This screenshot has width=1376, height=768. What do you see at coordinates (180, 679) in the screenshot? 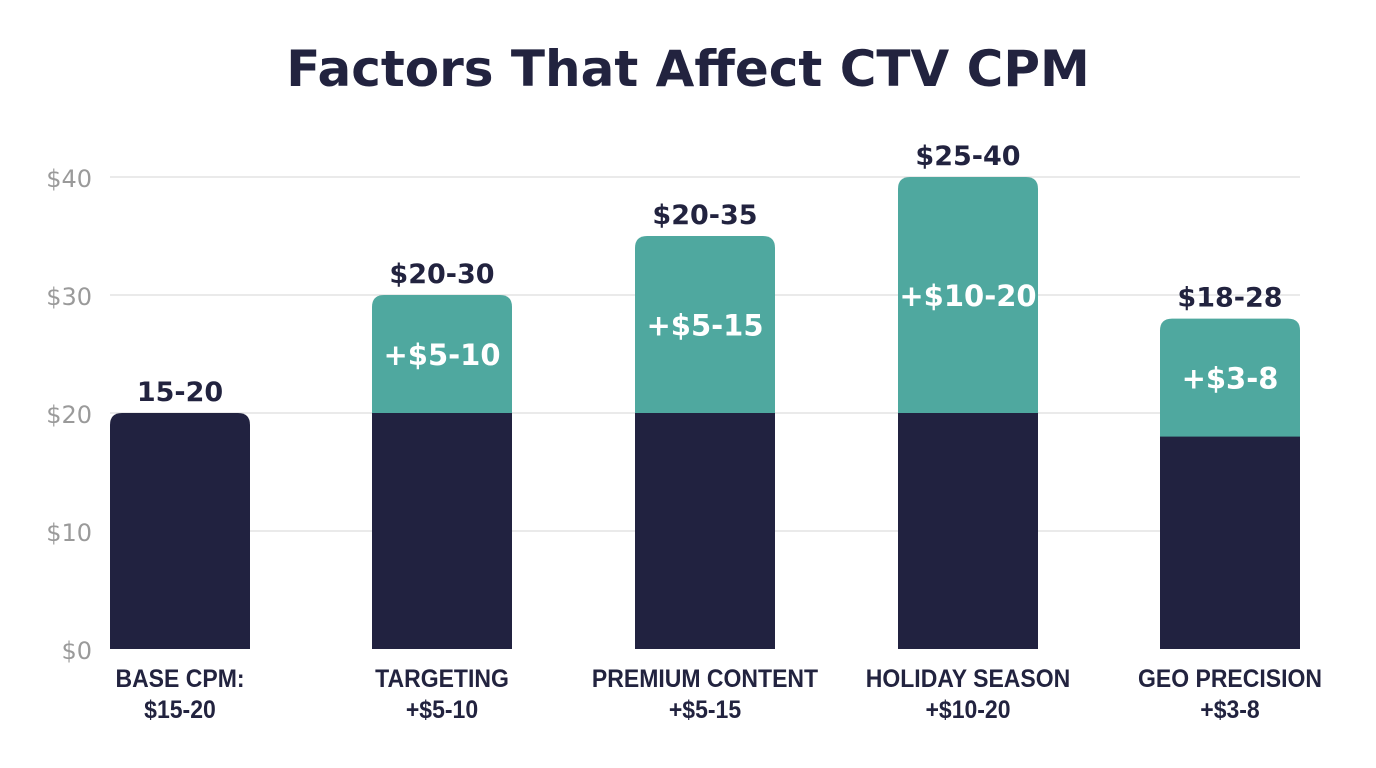
I see `category-label-line1: BASE CPM:` at bounding box center [180, 679].